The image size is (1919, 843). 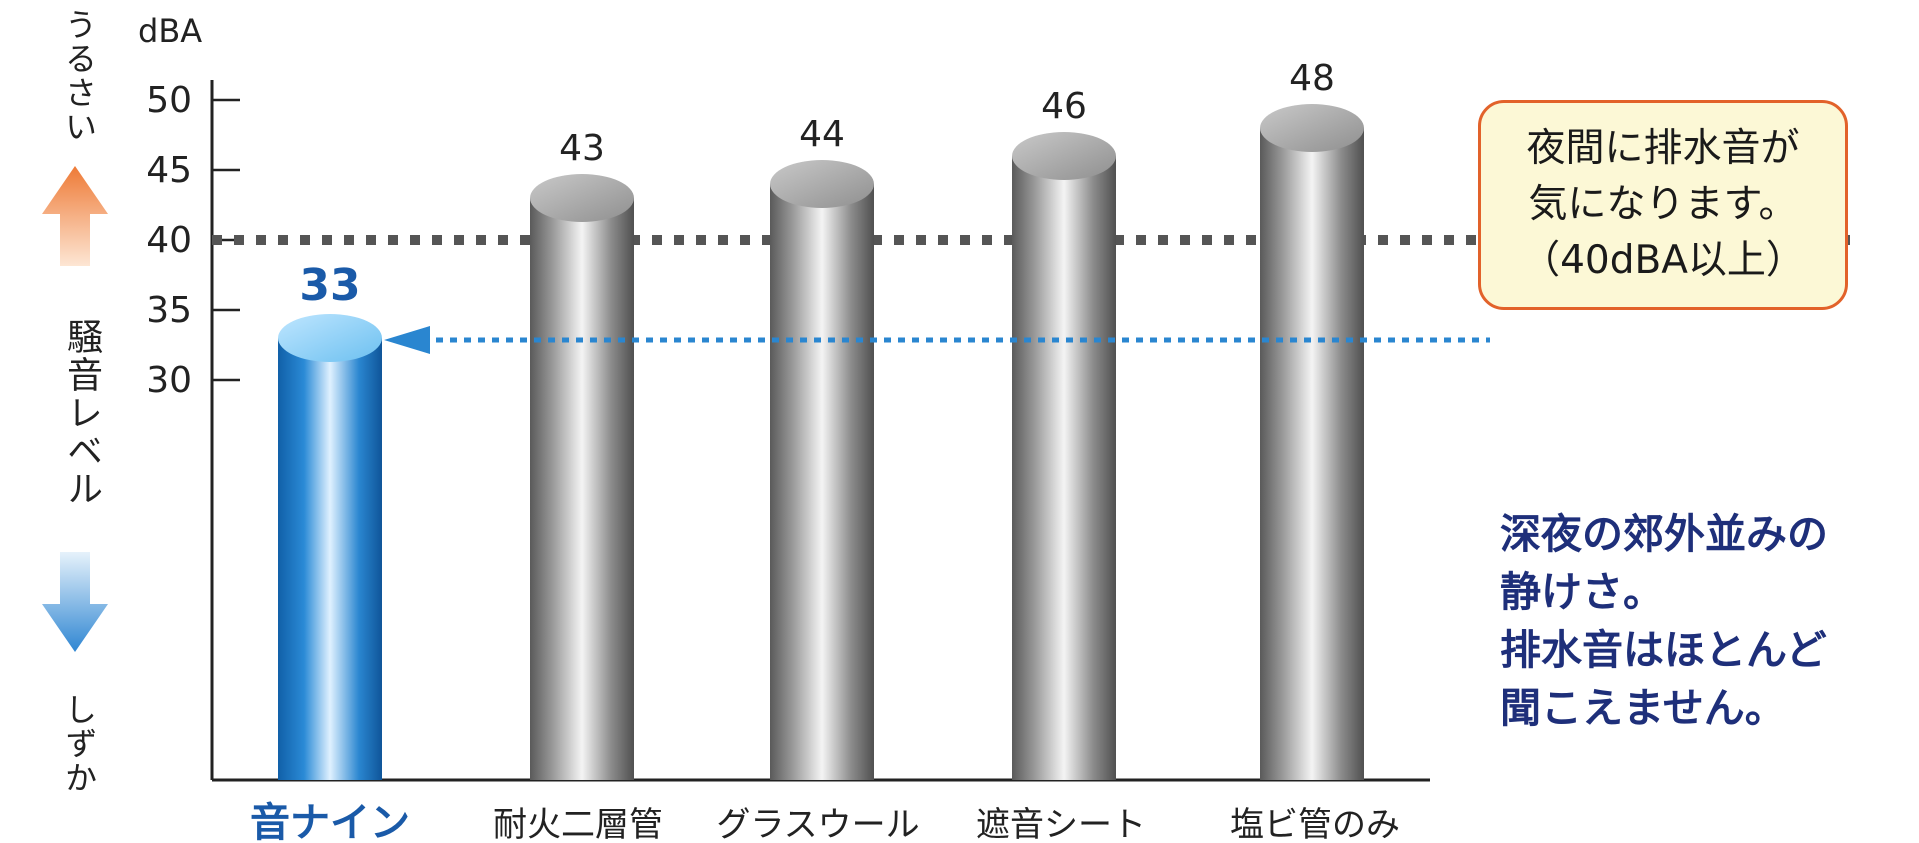 What do you see at coordinates (75, 602) in the screenshot?
I see `quieter-arrow-icon` at bounding box center [75, 602].